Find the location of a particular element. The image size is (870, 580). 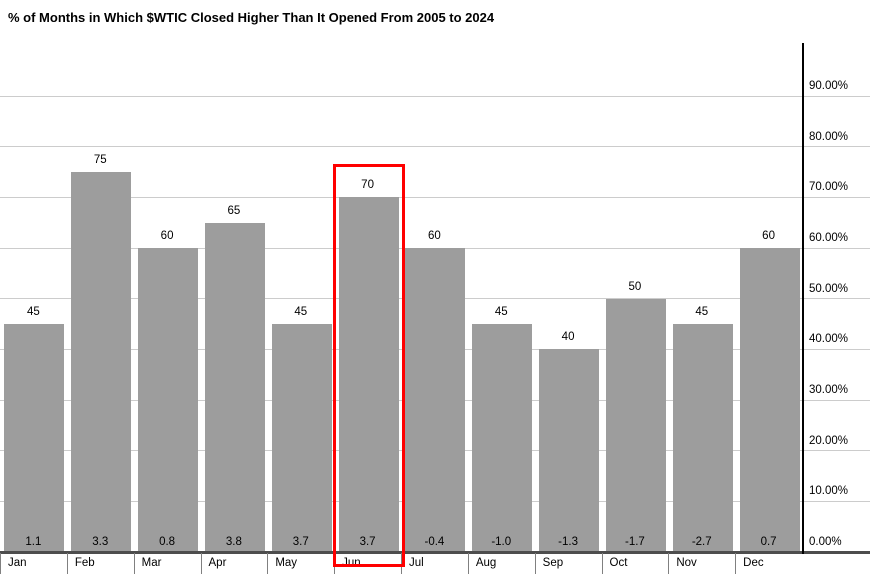

bar-jul is located at coordinates (435, 400).